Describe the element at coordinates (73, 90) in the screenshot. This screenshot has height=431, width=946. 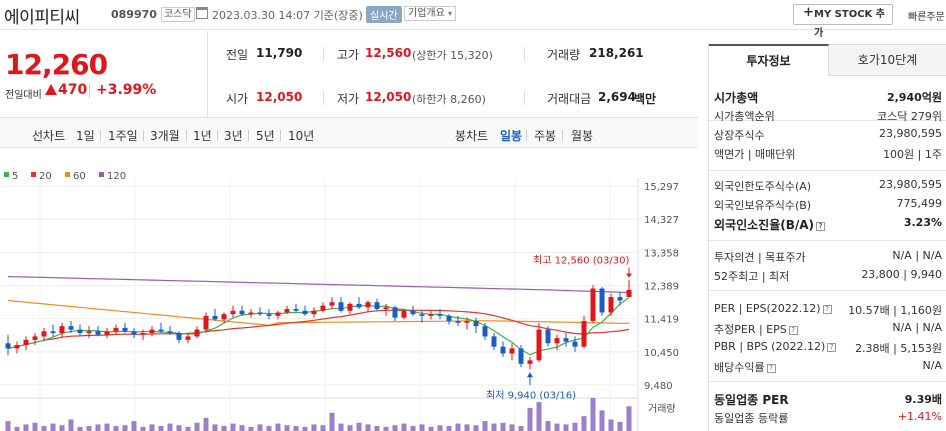
I see `change-amount: 470` at that location.